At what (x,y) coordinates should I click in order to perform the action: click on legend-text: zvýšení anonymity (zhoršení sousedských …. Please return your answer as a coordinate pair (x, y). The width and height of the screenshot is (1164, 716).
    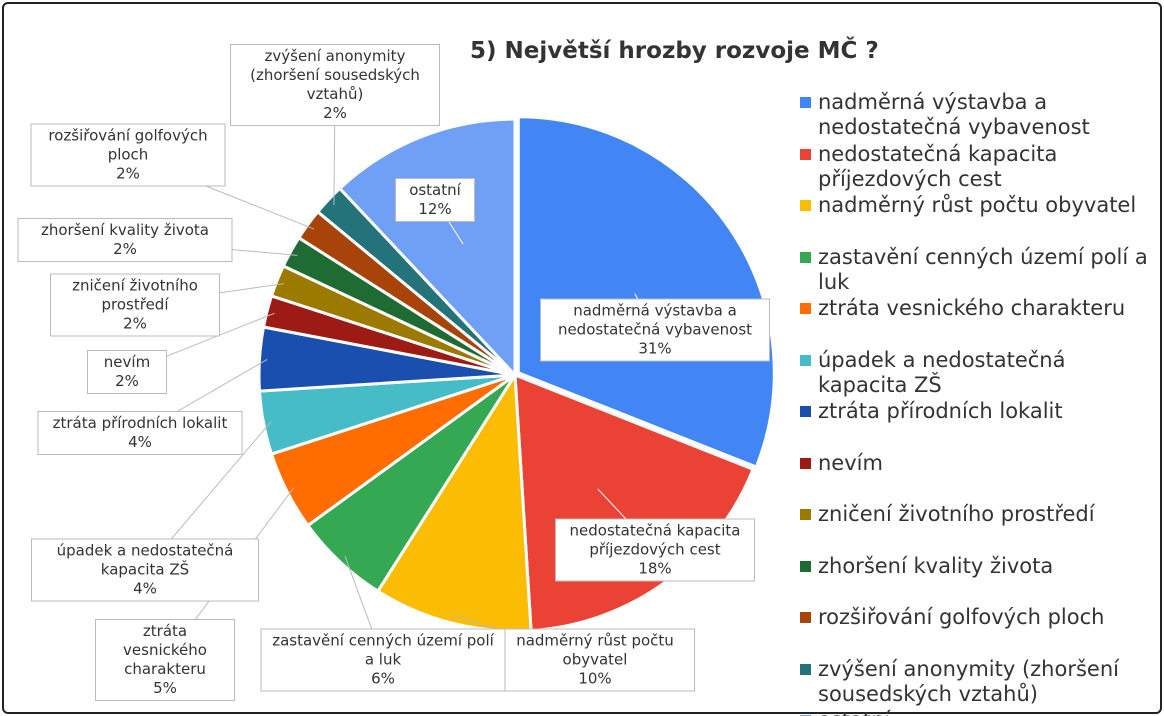
    Looking at the image, I should click on (968, 681).